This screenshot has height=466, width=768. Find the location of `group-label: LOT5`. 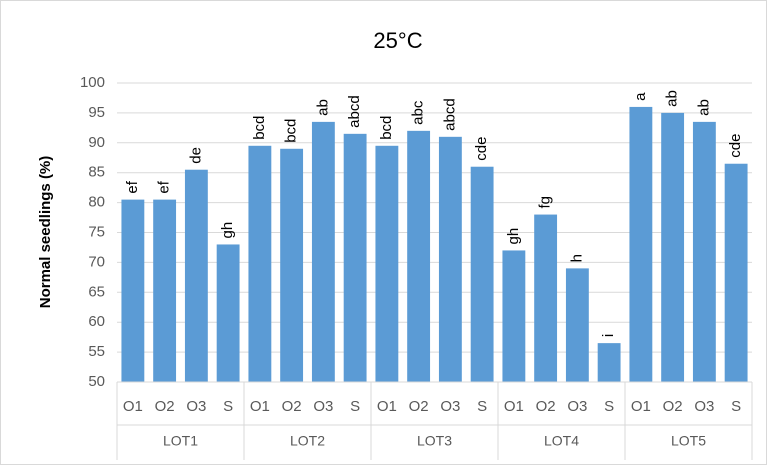

group-label: LOT5 is located at coordinates (688, 441).